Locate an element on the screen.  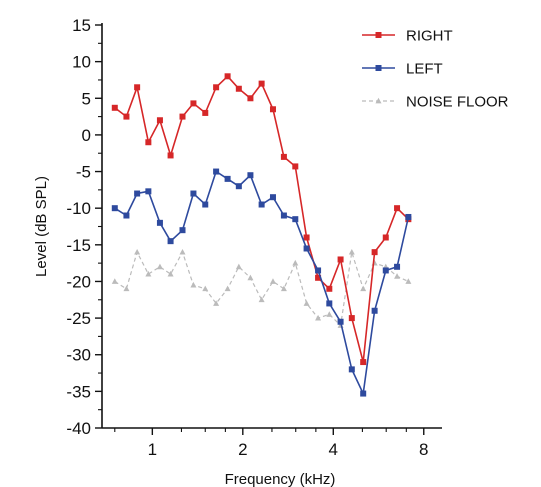
x-tick-label: 8 is located at coordinates (423, 449).